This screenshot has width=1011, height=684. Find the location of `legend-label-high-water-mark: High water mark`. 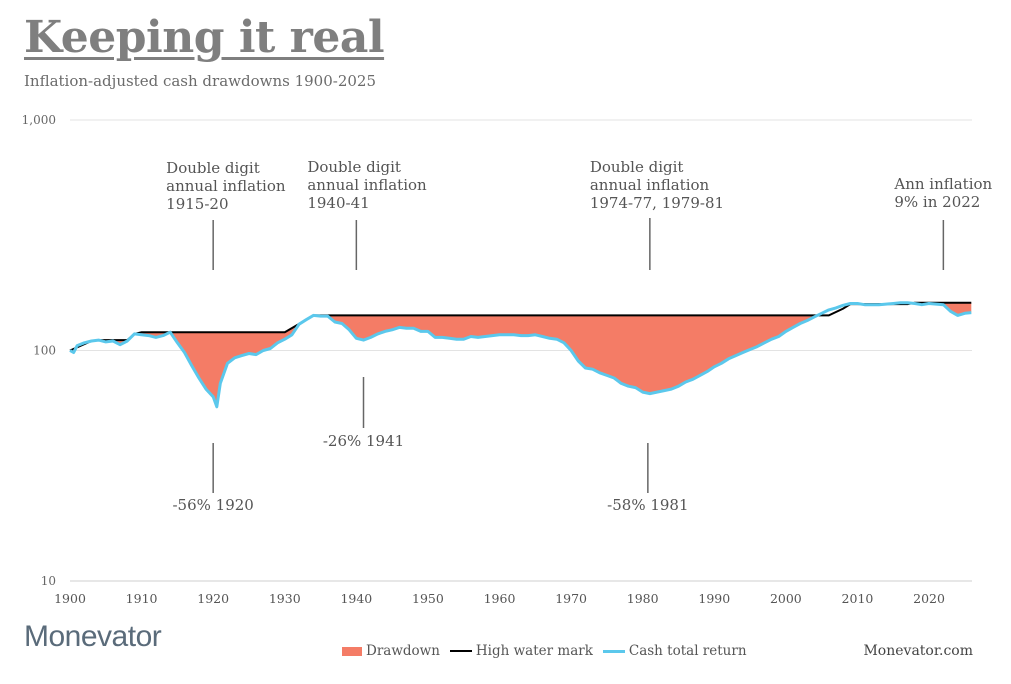

legend-label-high-water-mark: High water mark is located at coordinates (534, 651).